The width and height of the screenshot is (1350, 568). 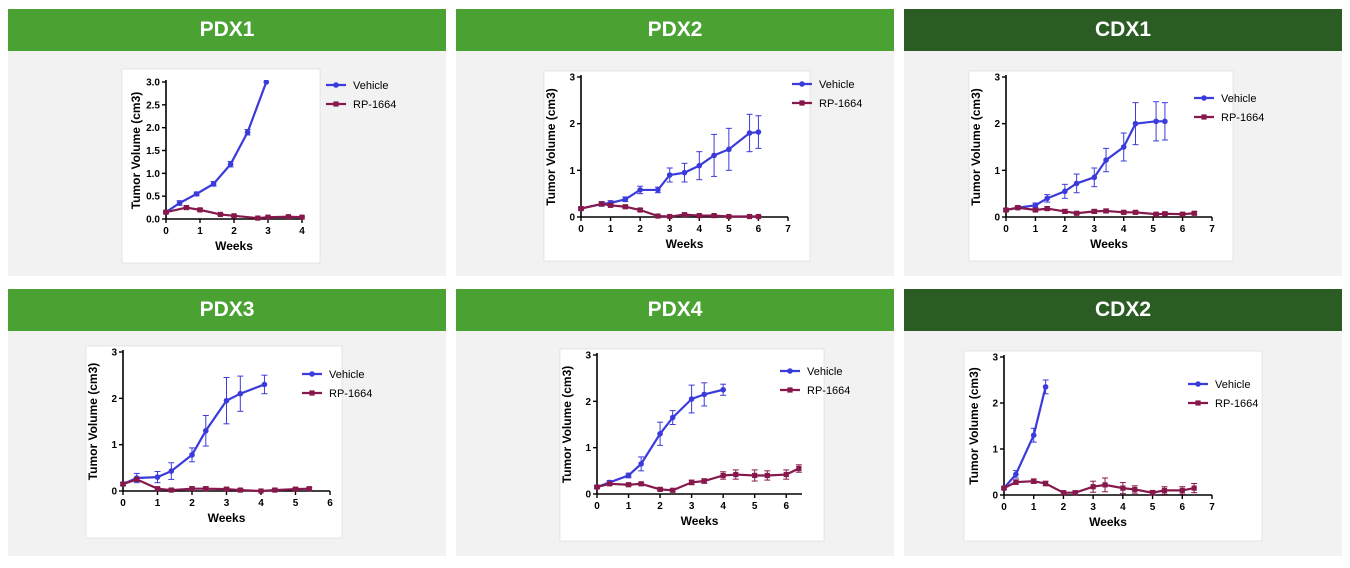 I want to click on panel-title: PDX1, so click(x=227, y=30).